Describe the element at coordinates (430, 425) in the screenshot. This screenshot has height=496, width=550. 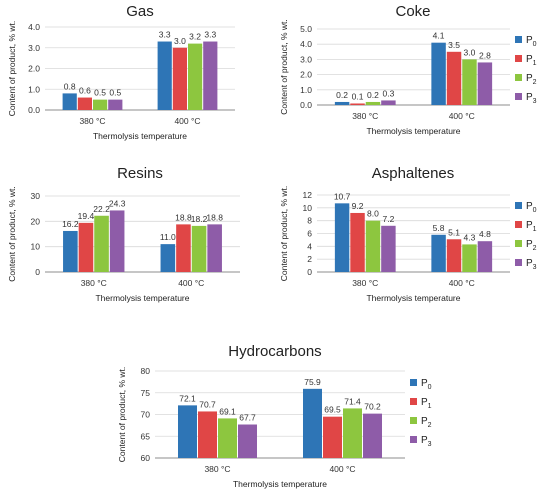
I see `legend-subscript: 2` at that location.